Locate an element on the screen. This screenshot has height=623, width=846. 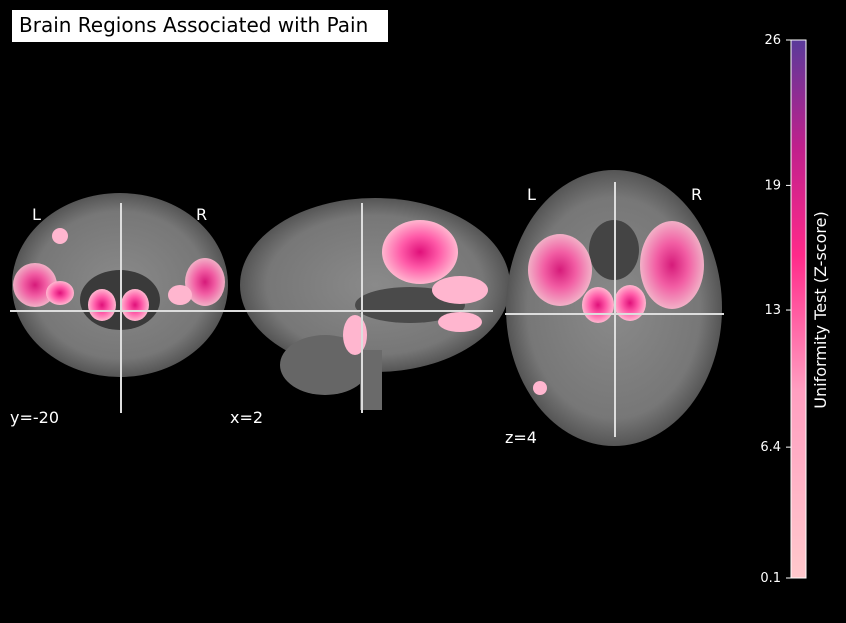
sagittal-view: x=2 is located at coordinates (370, 312).